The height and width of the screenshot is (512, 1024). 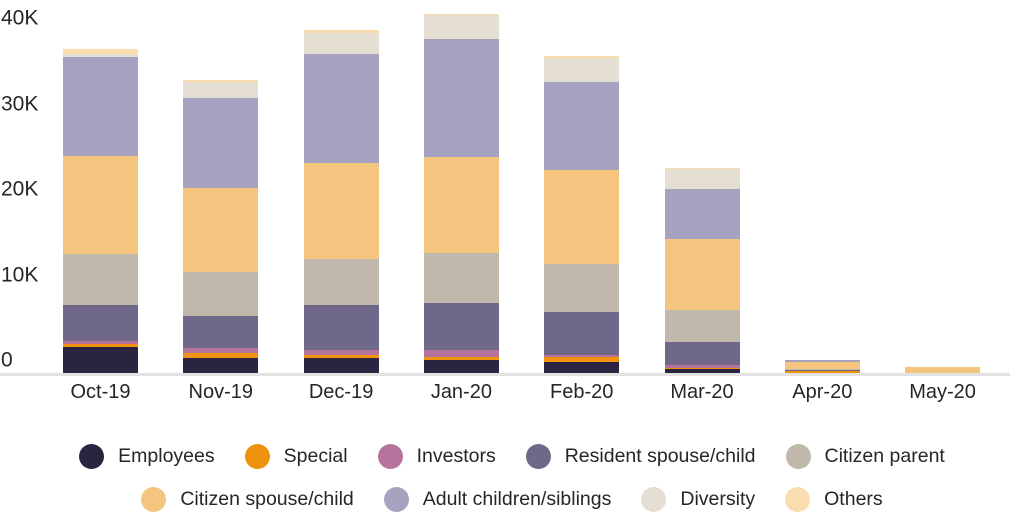 I want to click on bar-segment-Nov-19-others, so click(x=221, y=81).